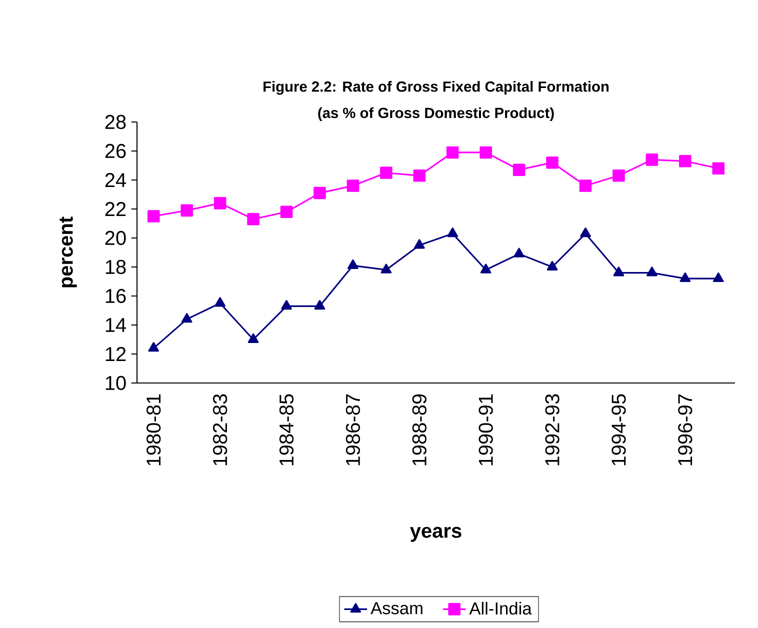  What do you see at coordinates (116, 325) in the screenshot?
I see `y-tick-label: 14` at bounding box center [116, 325].